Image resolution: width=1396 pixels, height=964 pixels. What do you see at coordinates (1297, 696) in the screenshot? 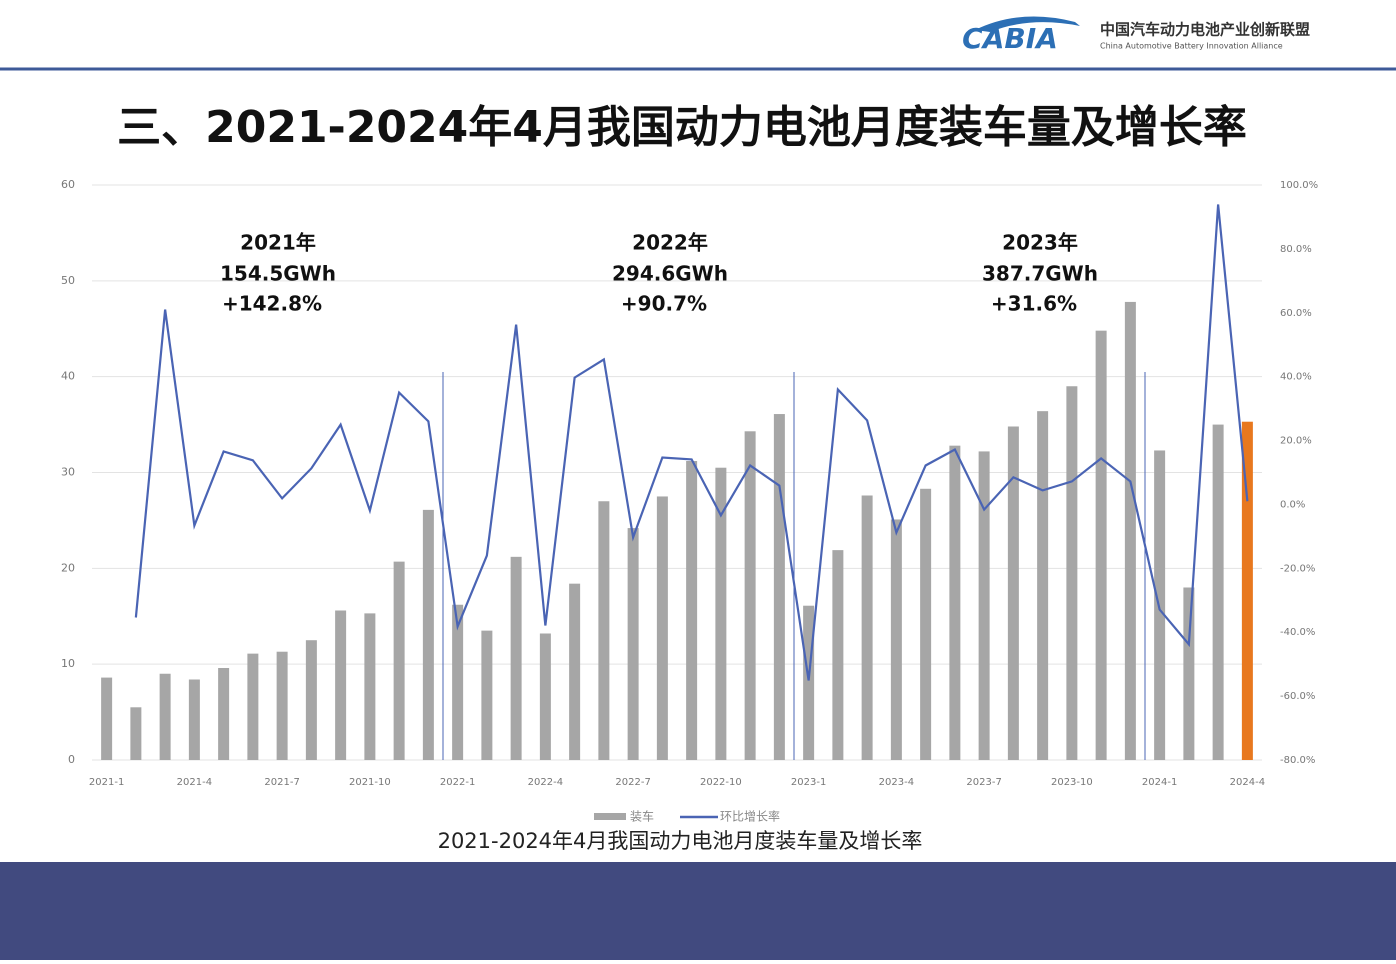
I see `y2-tick-label: -60.0%` at bounding box center [1297, 696].